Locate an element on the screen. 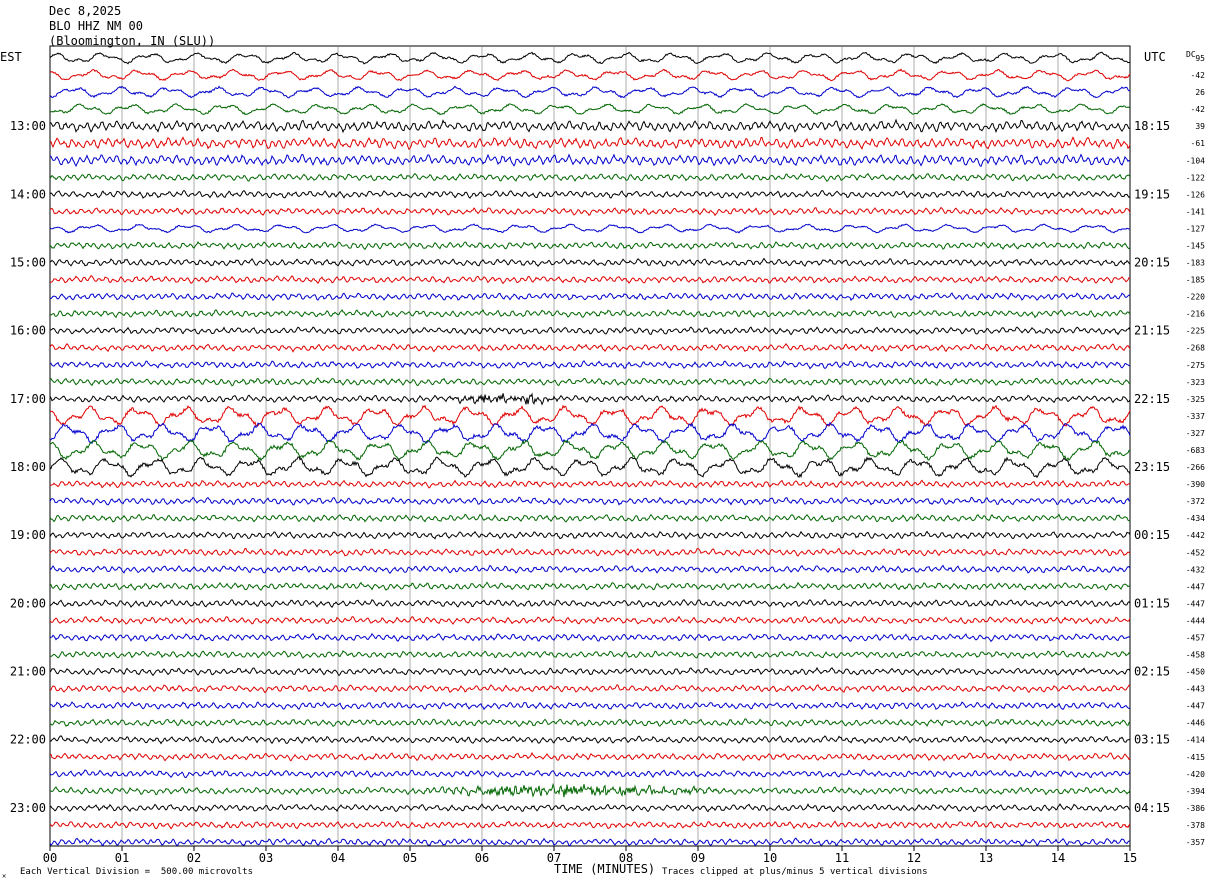 This screenshot has width=1210, height=886. utc-hour-label: 20:15 is located at coordinates (1152, 263).